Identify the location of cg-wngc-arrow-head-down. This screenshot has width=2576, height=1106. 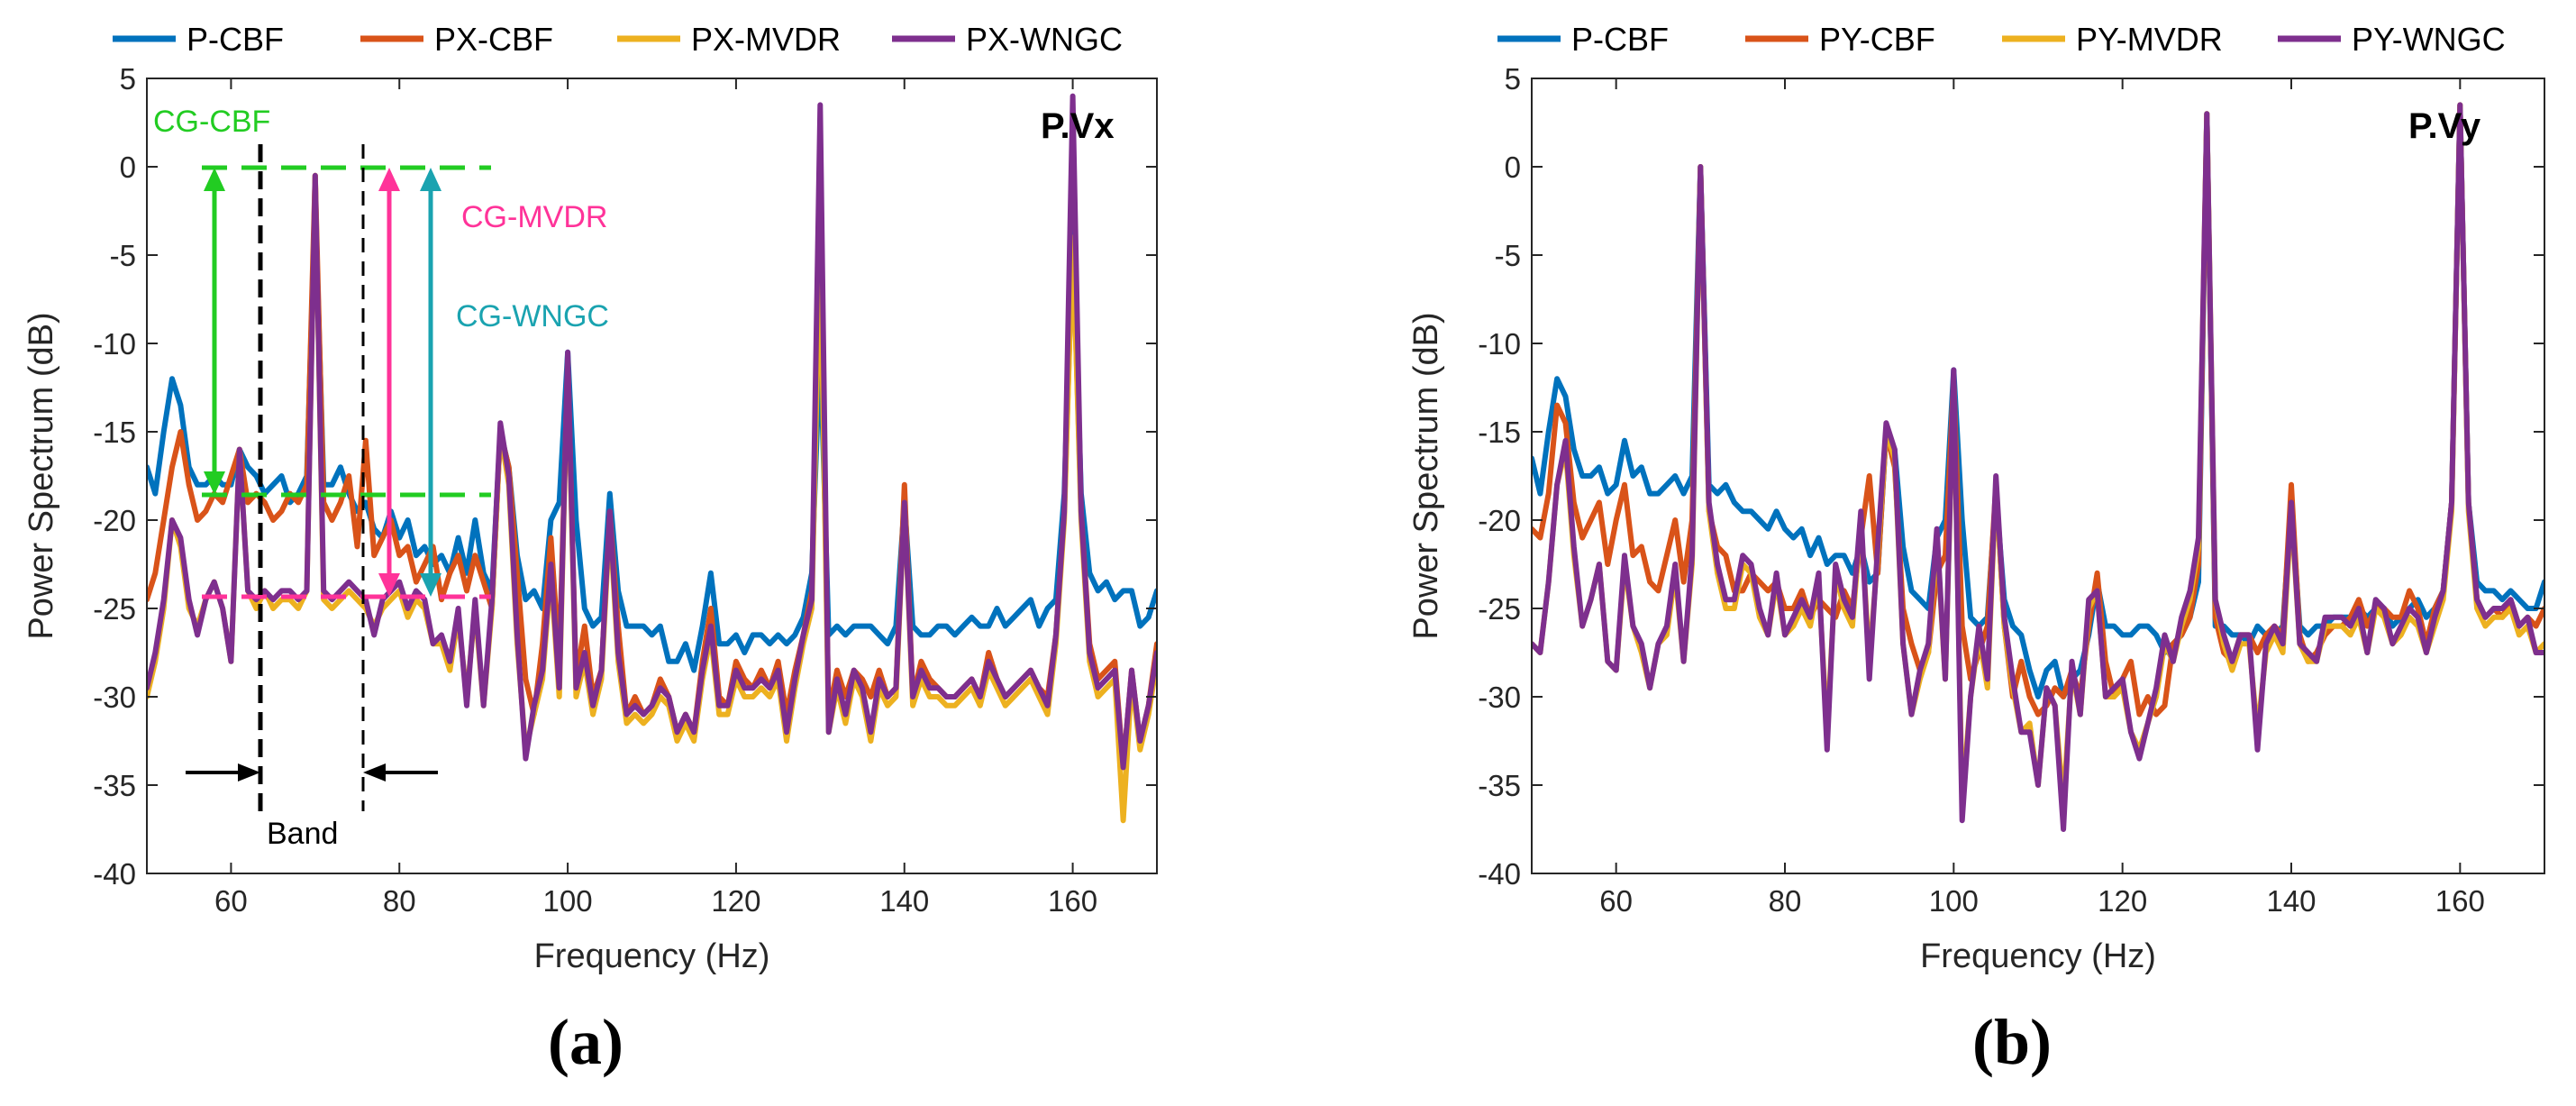
(430, 585).